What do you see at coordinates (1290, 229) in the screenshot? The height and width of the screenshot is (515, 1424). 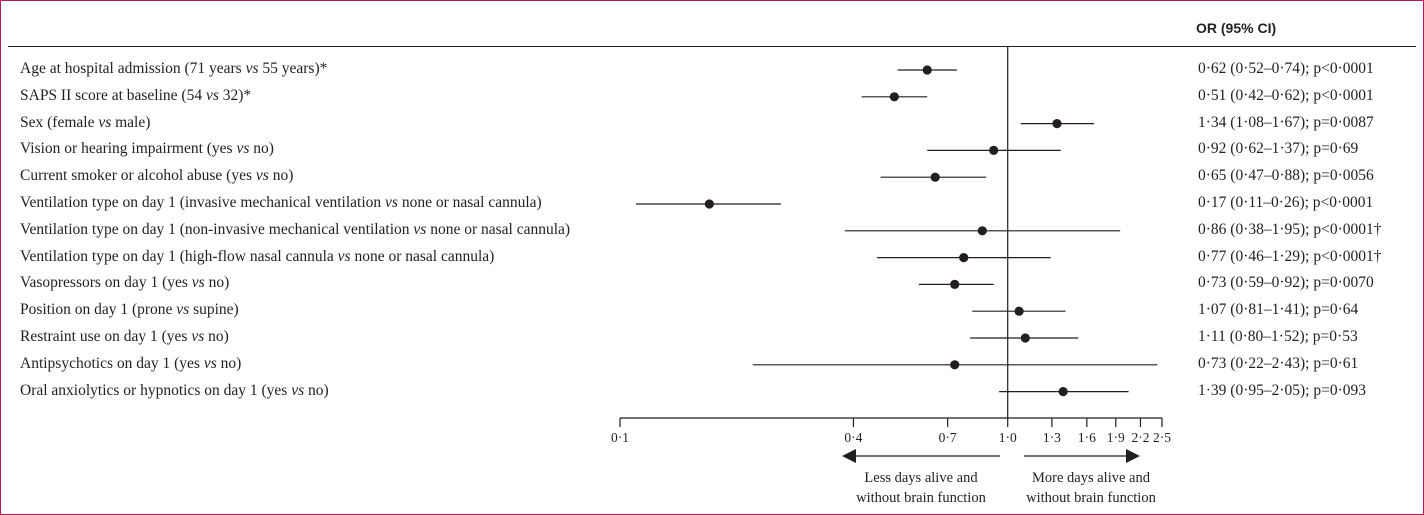 I see `row-ci-text: 0·86 (0·38–1·95); p<0·0001†` at bounding box center [1290, 229].